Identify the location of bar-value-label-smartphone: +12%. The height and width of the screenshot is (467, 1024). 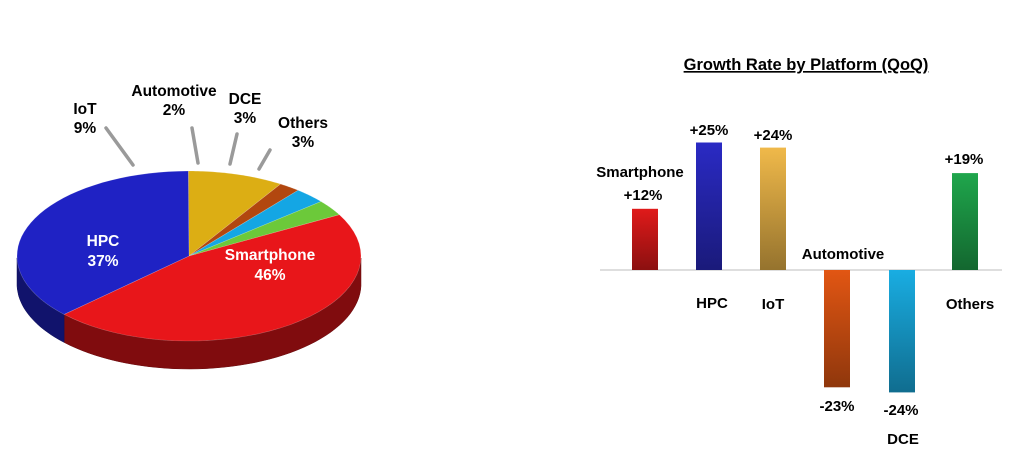
(643, 195).